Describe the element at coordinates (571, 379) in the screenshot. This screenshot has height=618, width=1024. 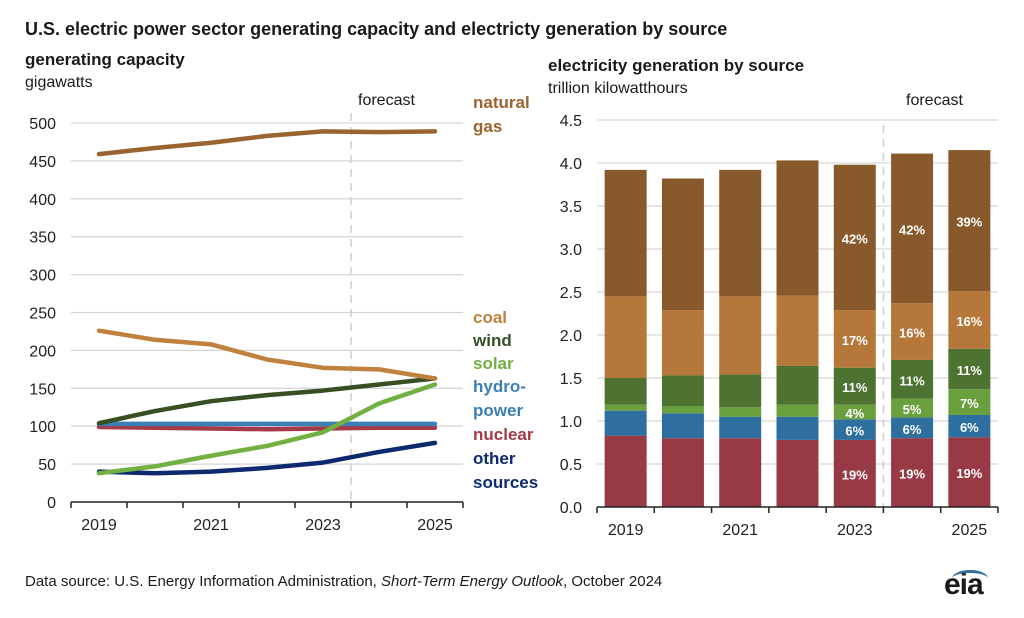
I see `right-y-tick-label: 1.5` at that location.